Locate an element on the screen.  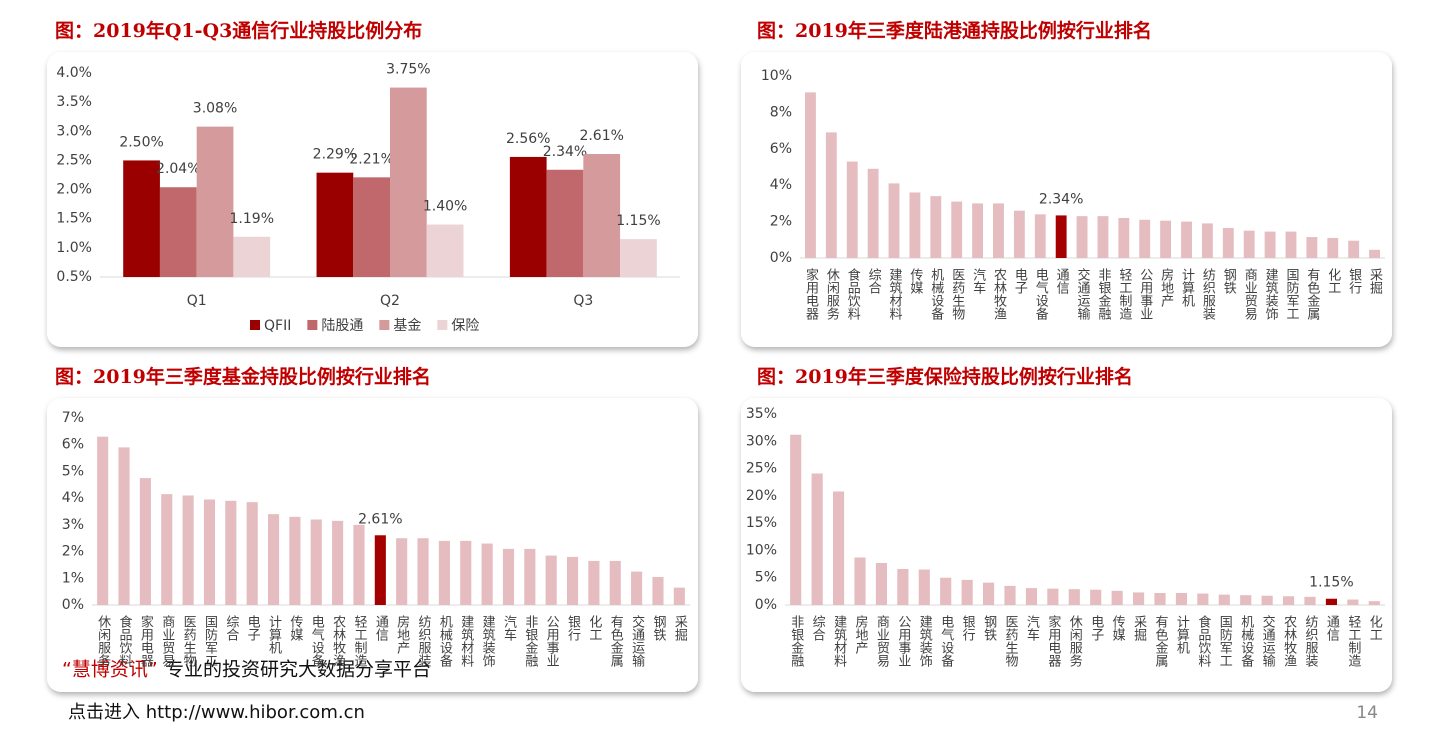
legend-label: 基金 is located at coordinates (407, 325).